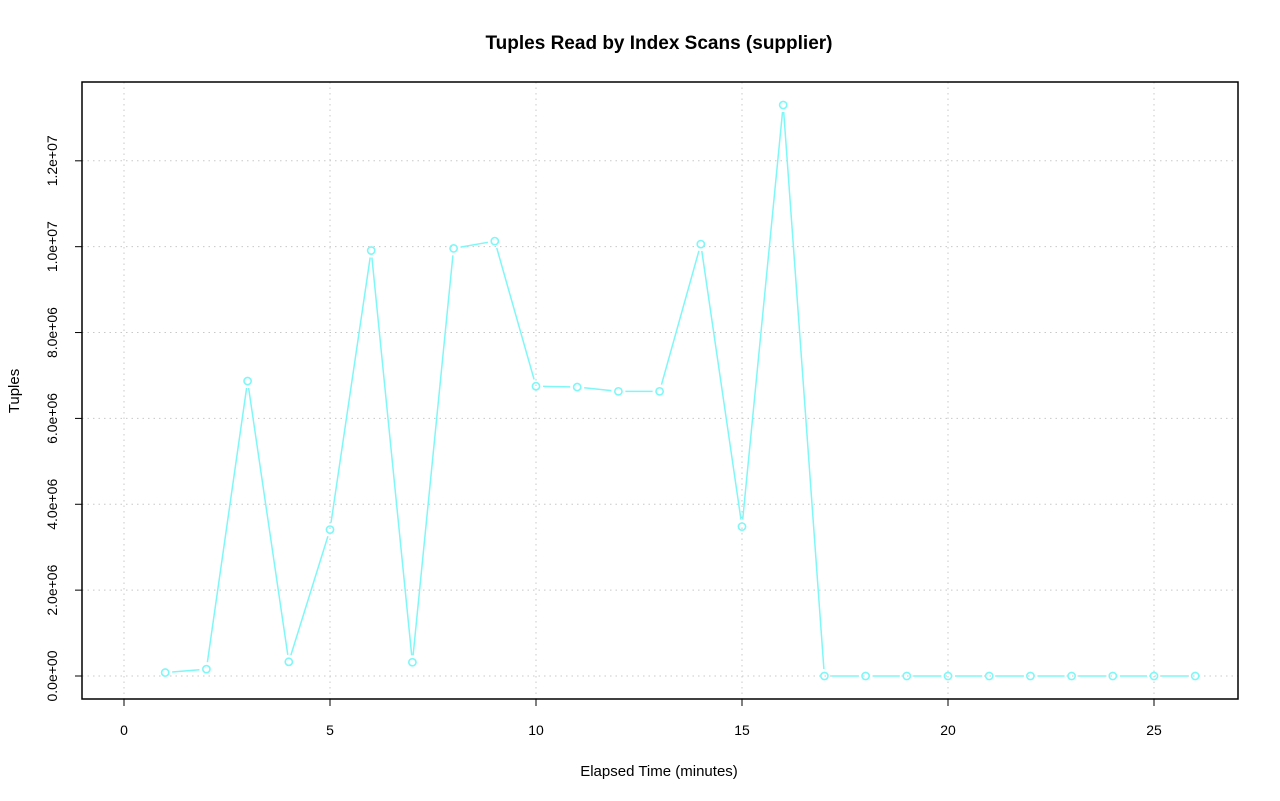 The height and width of the screenshot is (801, 1280). What do you see at coordinates (742, 730) in the screenshot?
I see `x-tick-label: 15` at bounding box center [742, 730].